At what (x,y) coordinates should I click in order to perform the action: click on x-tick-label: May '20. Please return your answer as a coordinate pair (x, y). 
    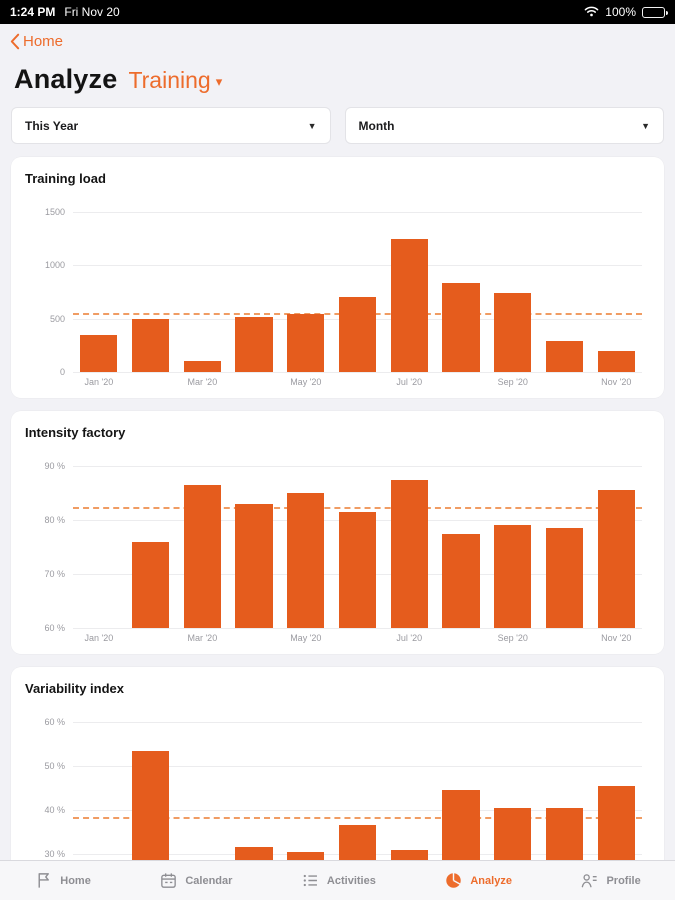
    Looking at the image, I should click on (306, 638).